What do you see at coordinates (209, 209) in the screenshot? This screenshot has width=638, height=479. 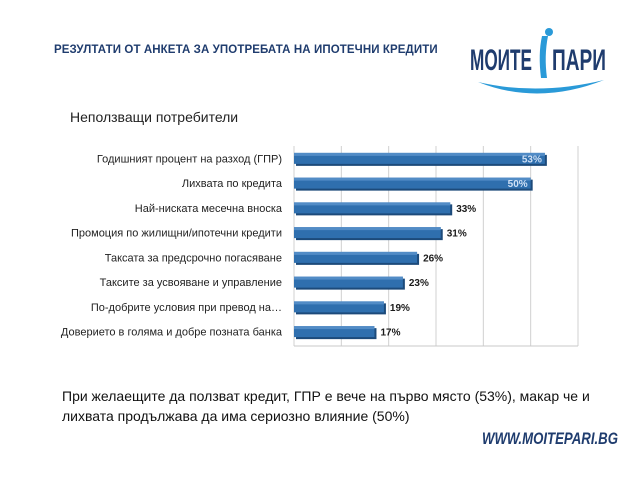 I see `category-label: Най-ниската месечна вноска` at bounding box center [209, 209].